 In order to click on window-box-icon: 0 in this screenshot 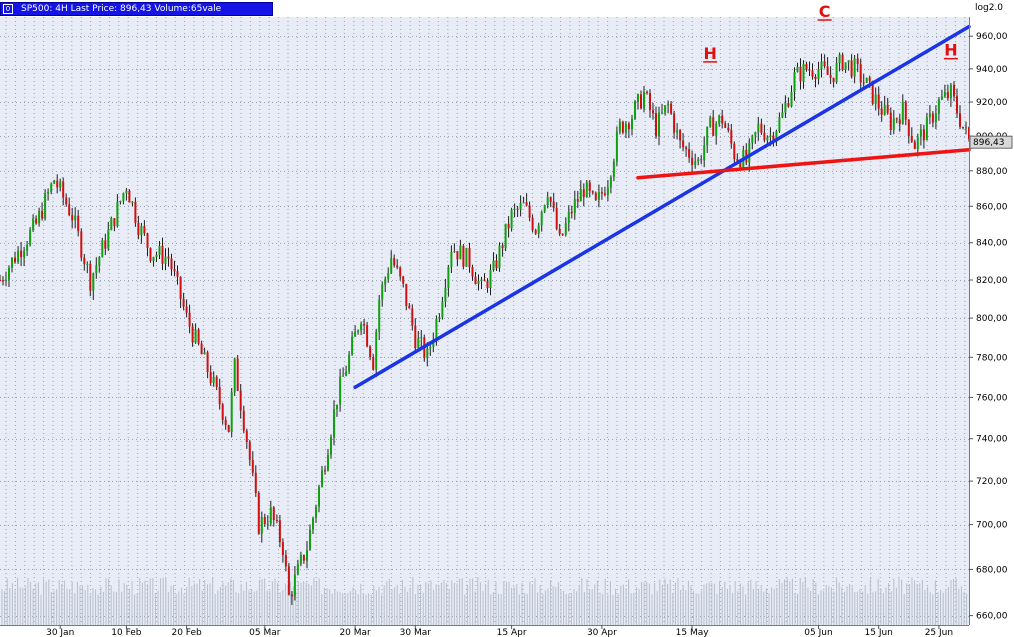, I will do `click(8, 9)`.